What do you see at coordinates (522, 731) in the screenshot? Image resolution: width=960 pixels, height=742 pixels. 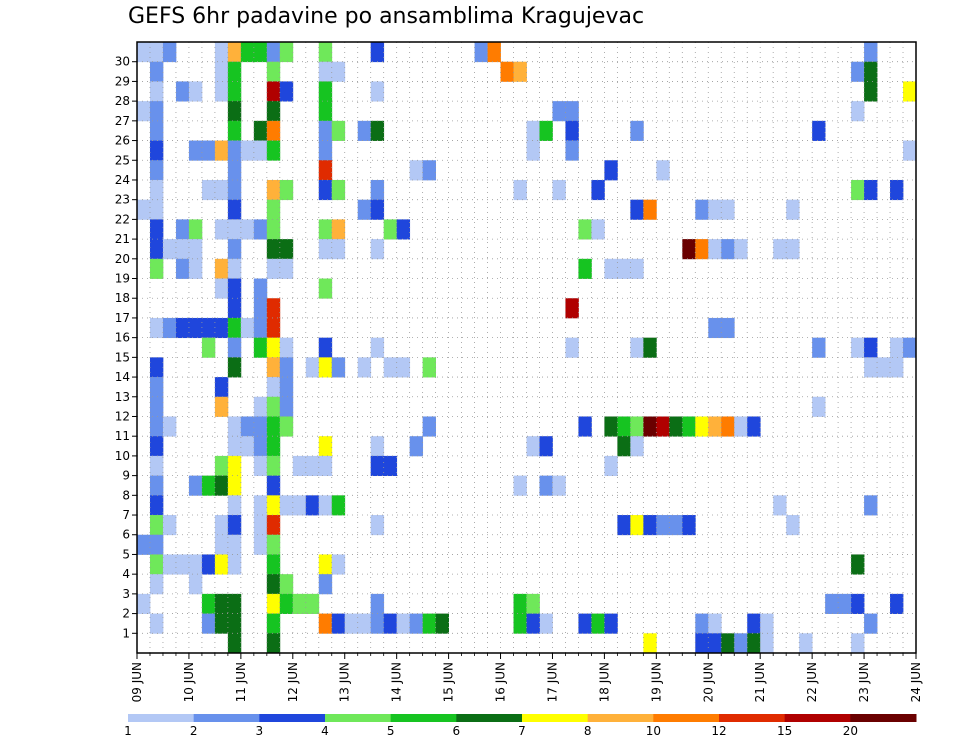 I see `colorbar-label: 7` at bounding box center [522, 731].